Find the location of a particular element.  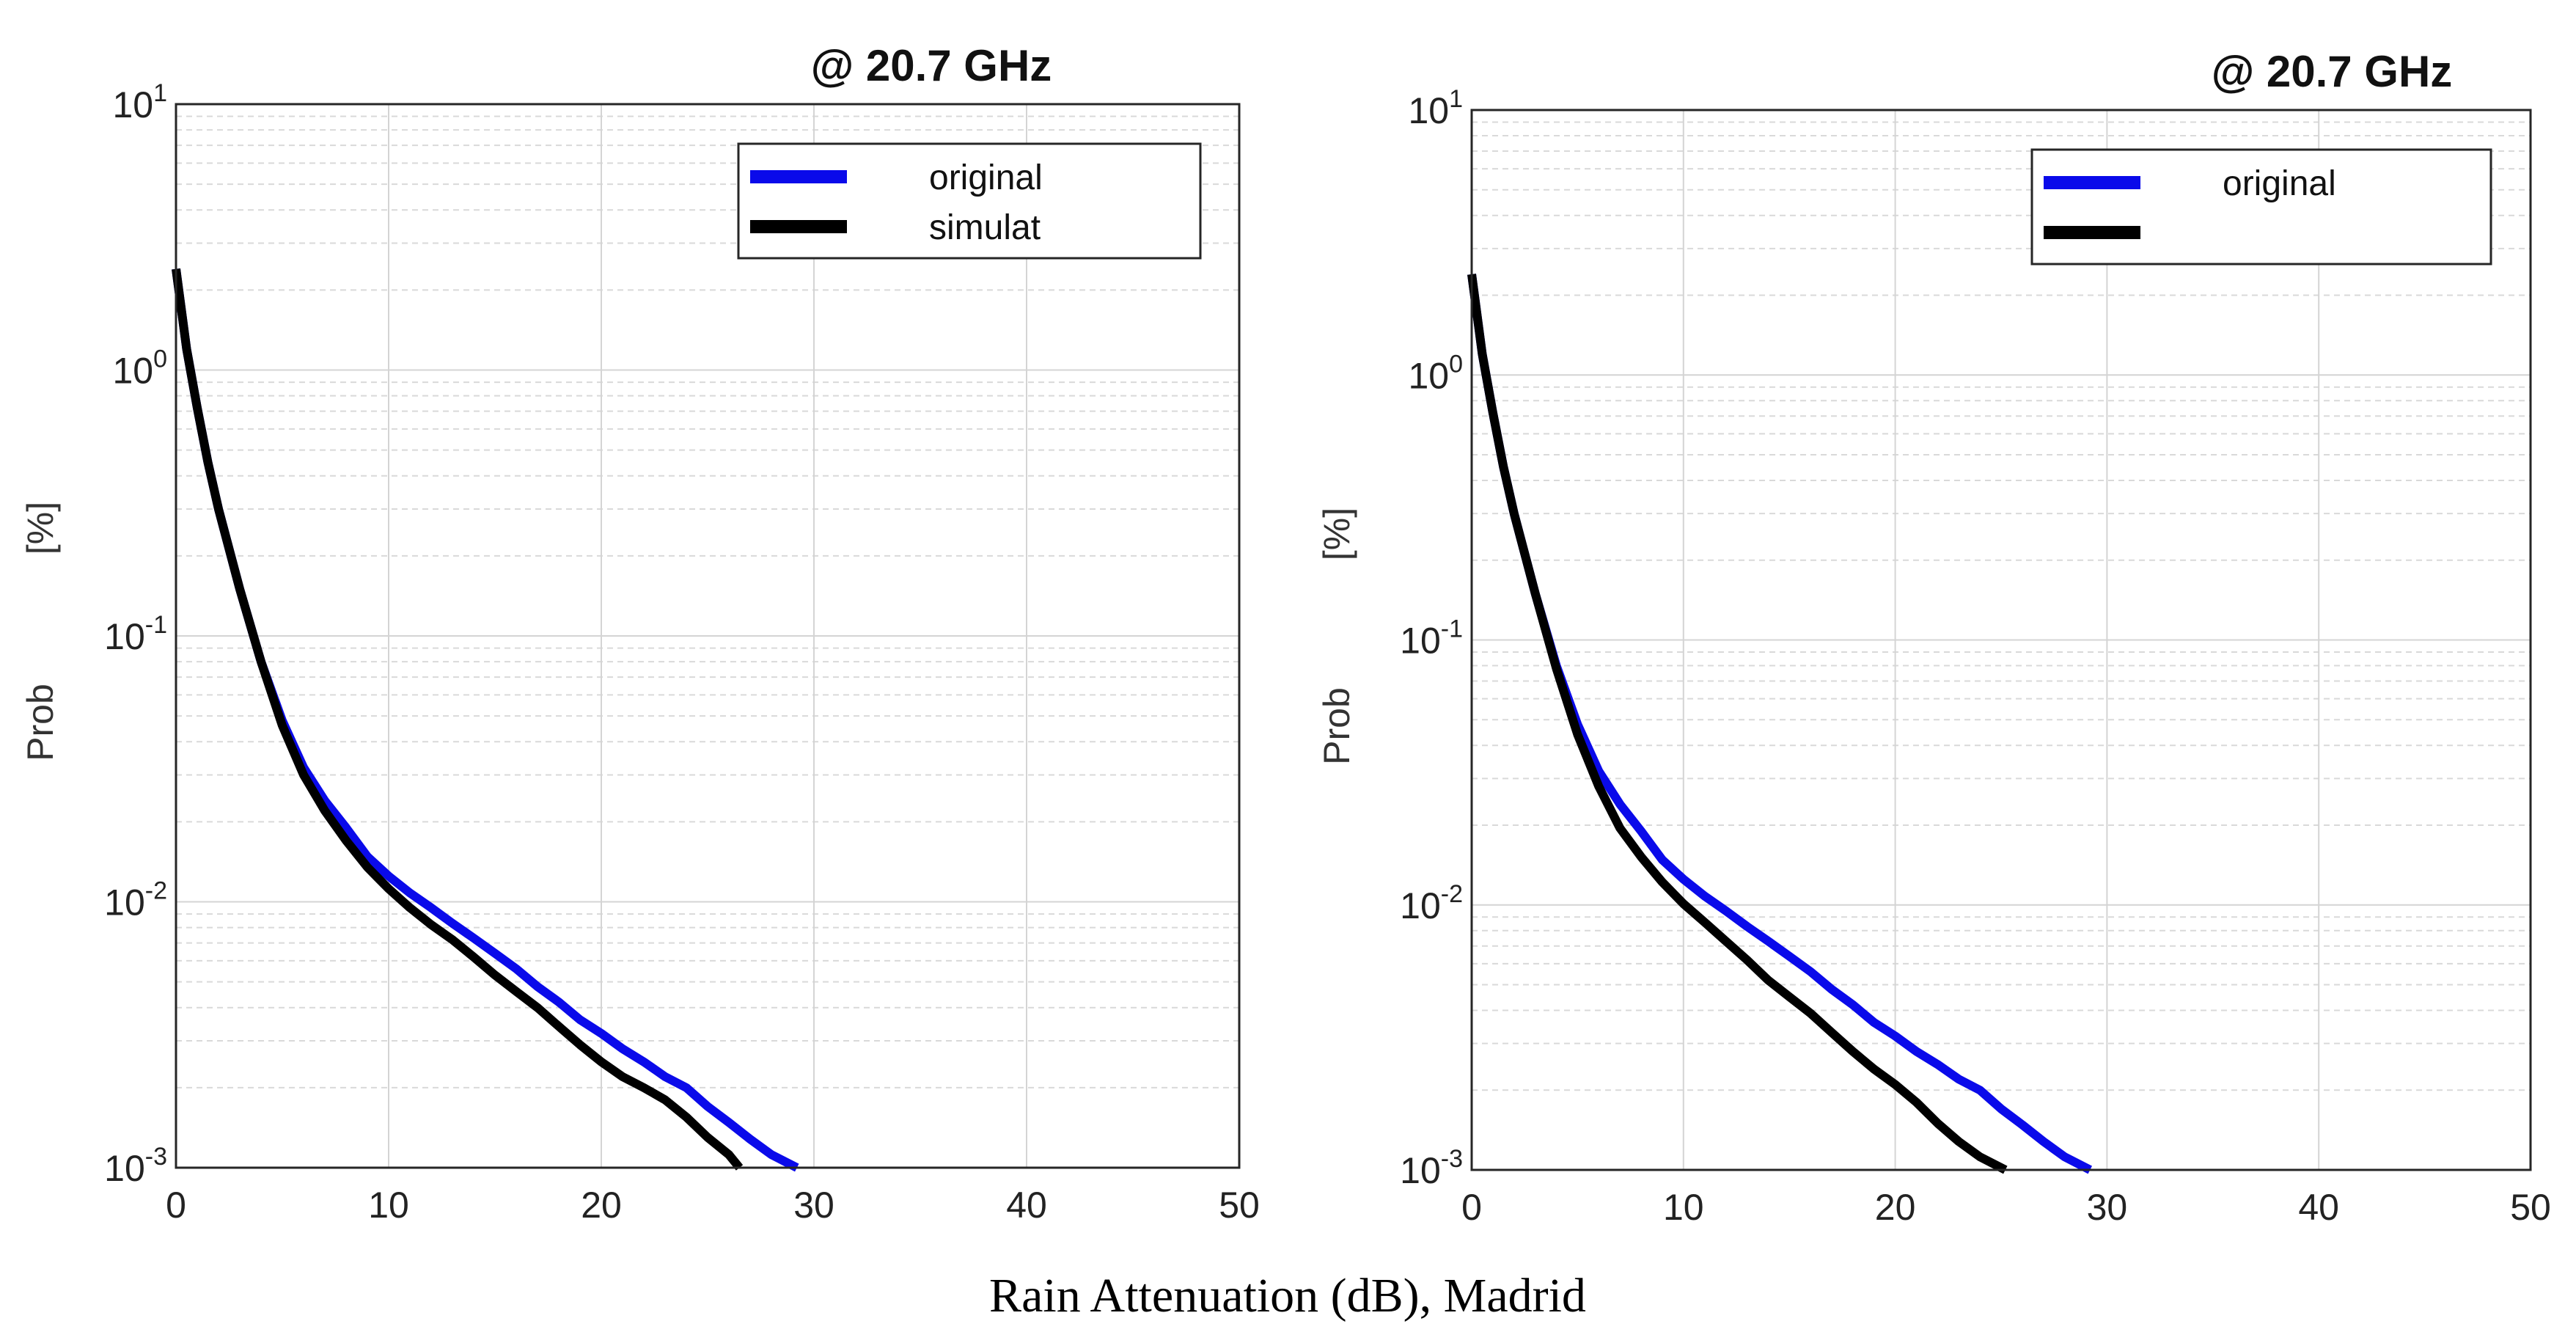

legend: original is located at coordinates (2261, 207).